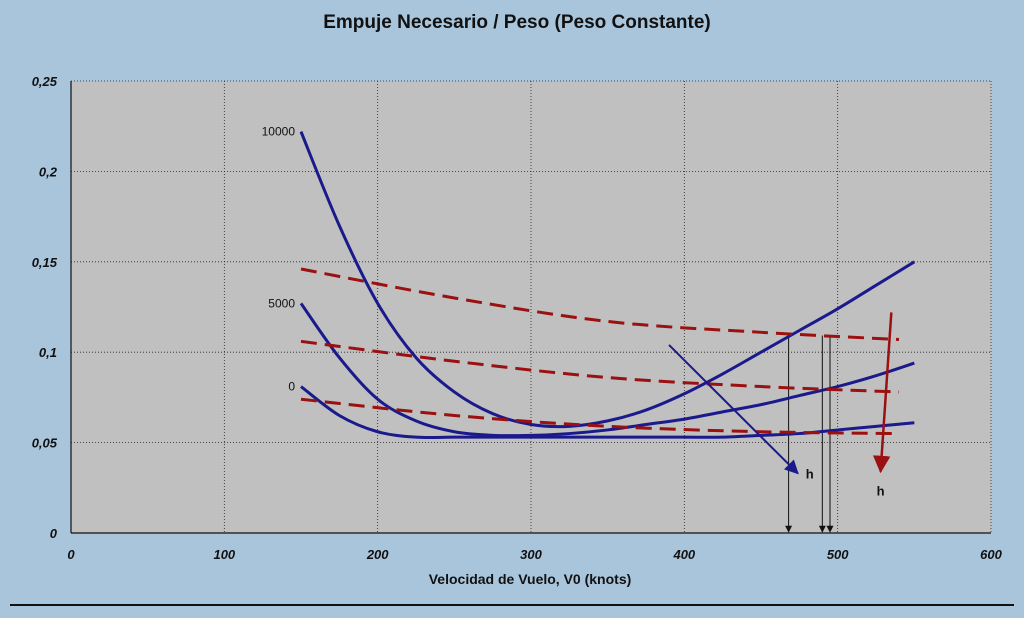  Describe the element at coordinates (882, 393) in the screenshot. I see `altitude-arrow-available` at that location.